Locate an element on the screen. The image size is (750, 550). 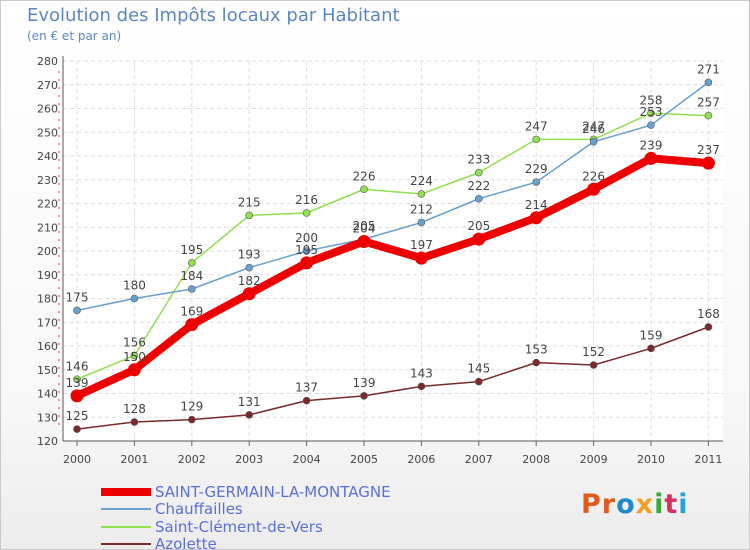
data-label: 152 is located at coordinates (593, 352).